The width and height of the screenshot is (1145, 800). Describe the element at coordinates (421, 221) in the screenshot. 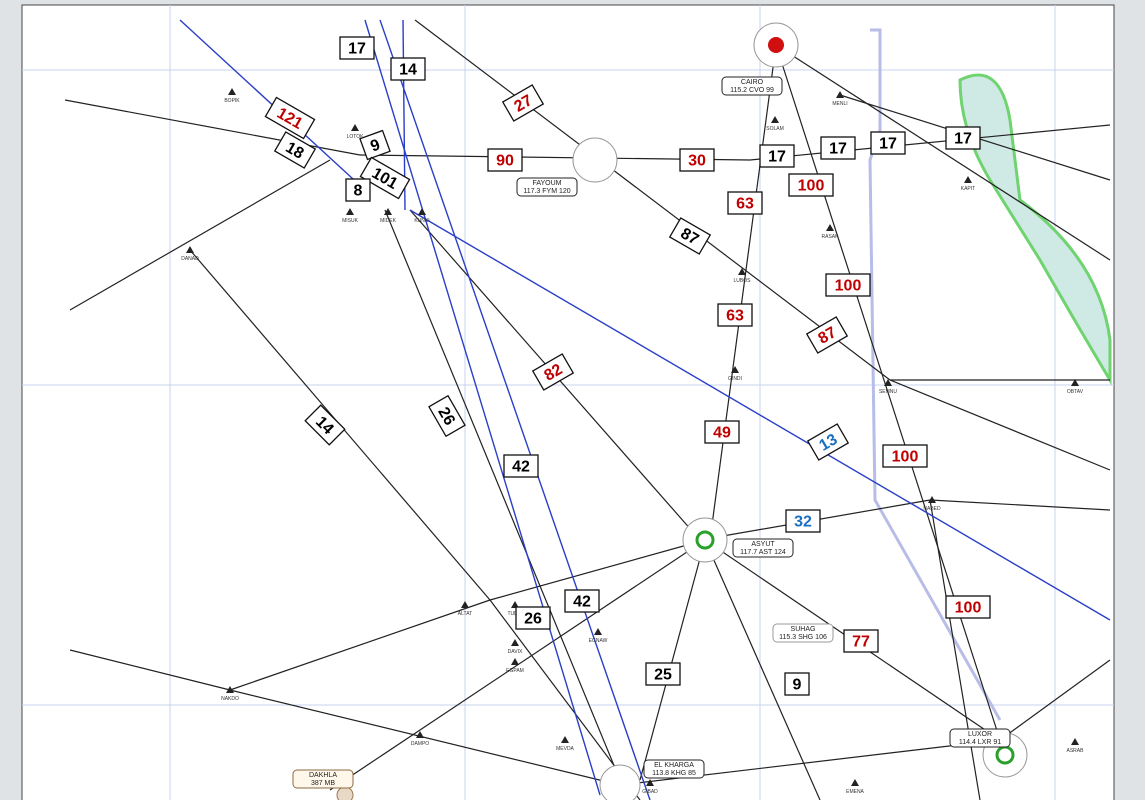

I see `waypoint-label: KUNKI` at that location.